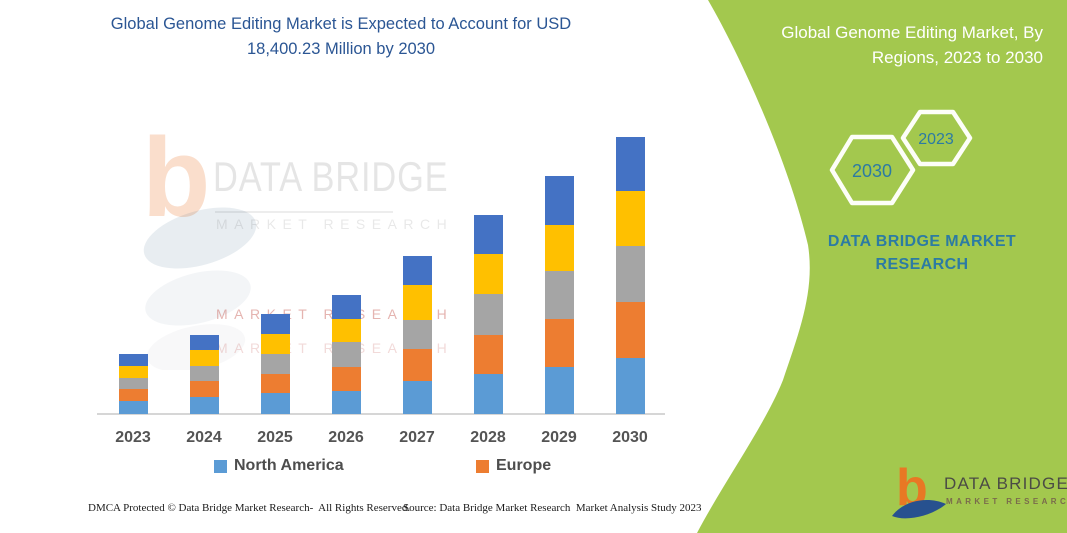 Image resolution: width=1067 pixels, height=533 pixels. What do you see at coordinates (488, 354) in the screenshot?
I see `bar-segment-2028-Europe` at bounding box center [488, 354].